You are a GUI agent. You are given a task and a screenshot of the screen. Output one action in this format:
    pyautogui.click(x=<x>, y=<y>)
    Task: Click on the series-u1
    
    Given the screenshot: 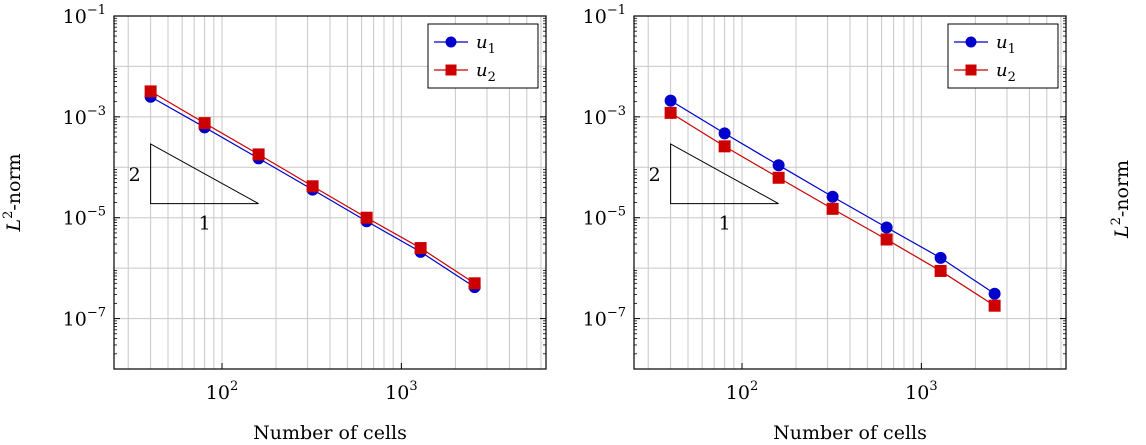 What is the action you would take?
    pyautogui.click(x=832, y=197)
    